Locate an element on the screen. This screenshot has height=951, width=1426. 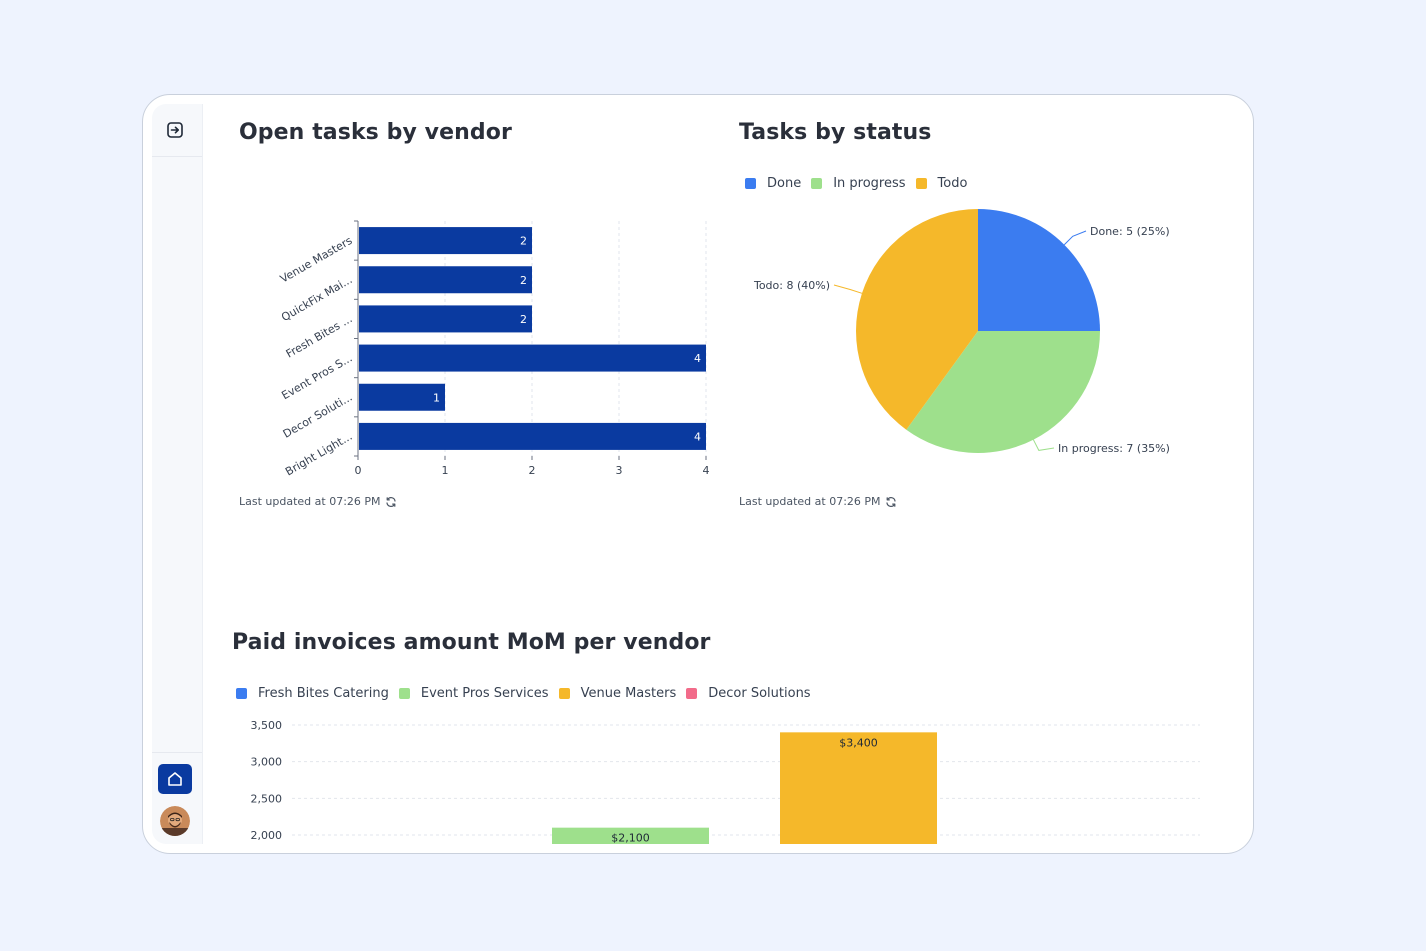
vendor-panel-title: Open tasks by vendor is located at coordinates (375, 132).